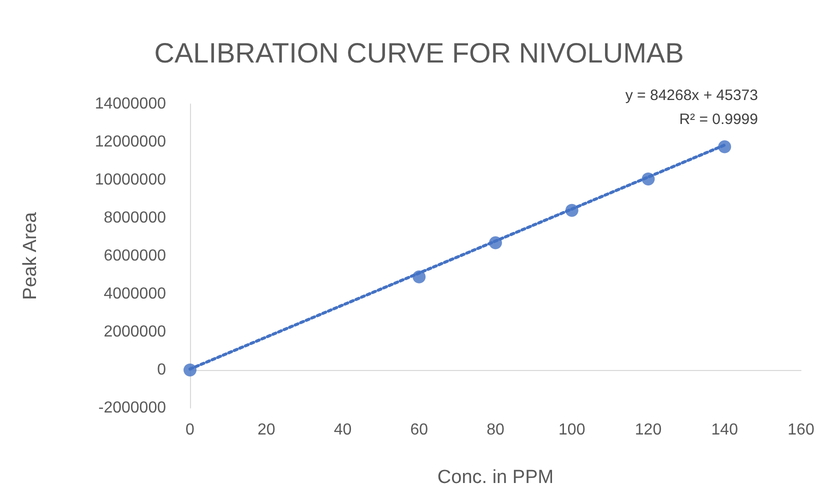 The width and height of the screenshot is (838, 492). What do you see at coordinates (419, 53) in the screenshot?
I see `chart-title: CALIBRATION CURVE FOR NIVOLUMAB` at bounding box center [419, 53].